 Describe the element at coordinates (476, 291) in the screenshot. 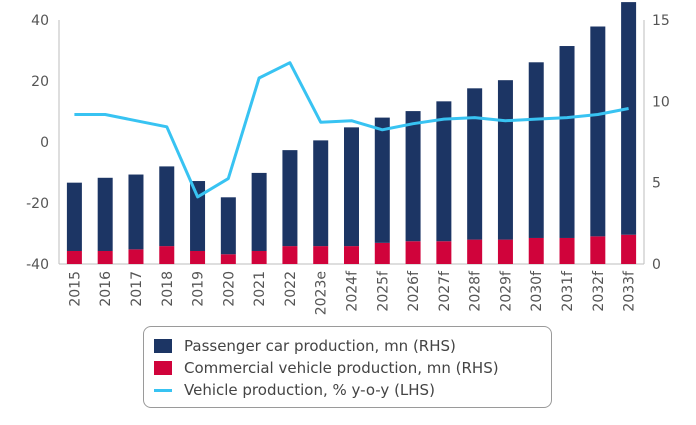

I see `x-tick-category: 2028f` at that location.